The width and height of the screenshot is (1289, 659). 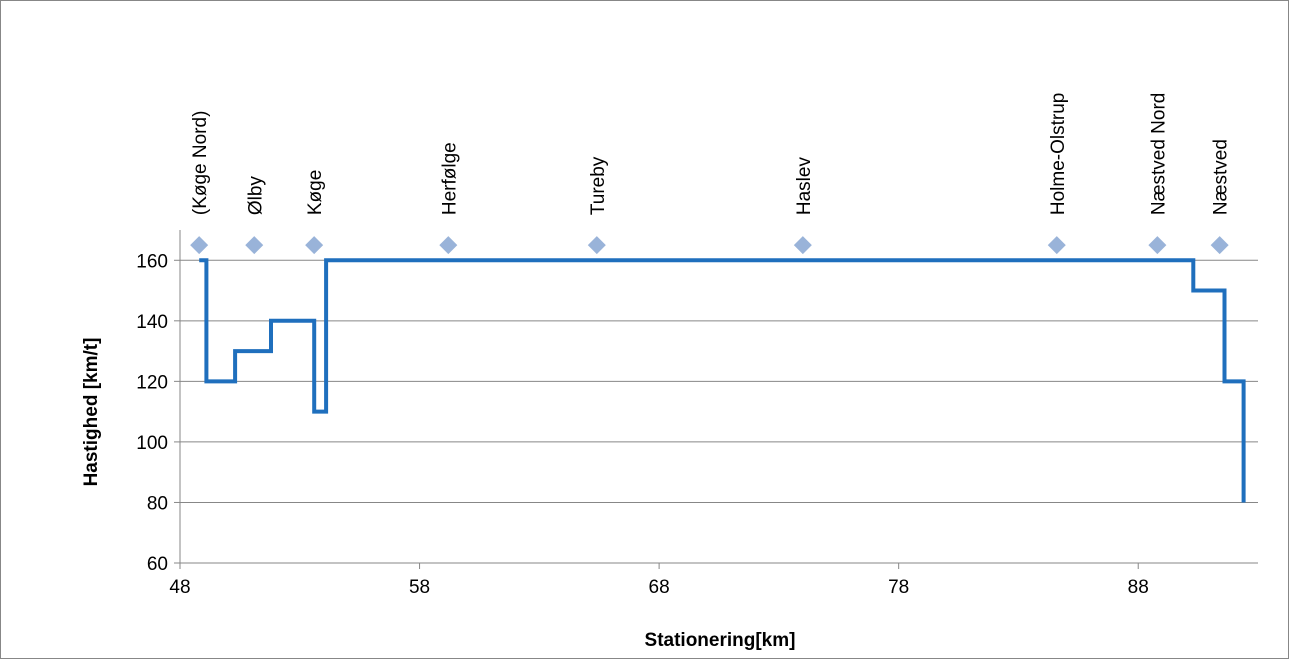 What do you see at coordinates (1138, 587) in the screenshot?
I see `x-tick-label-88: 88` at bounding box center [1138, 587].